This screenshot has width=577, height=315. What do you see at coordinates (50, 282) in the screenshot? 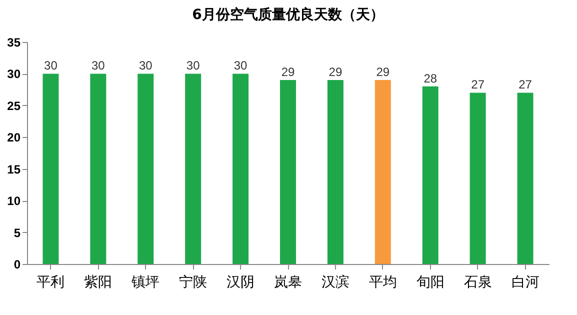
I see `x-tick-label: 平利` at bounding box center [50, 282].